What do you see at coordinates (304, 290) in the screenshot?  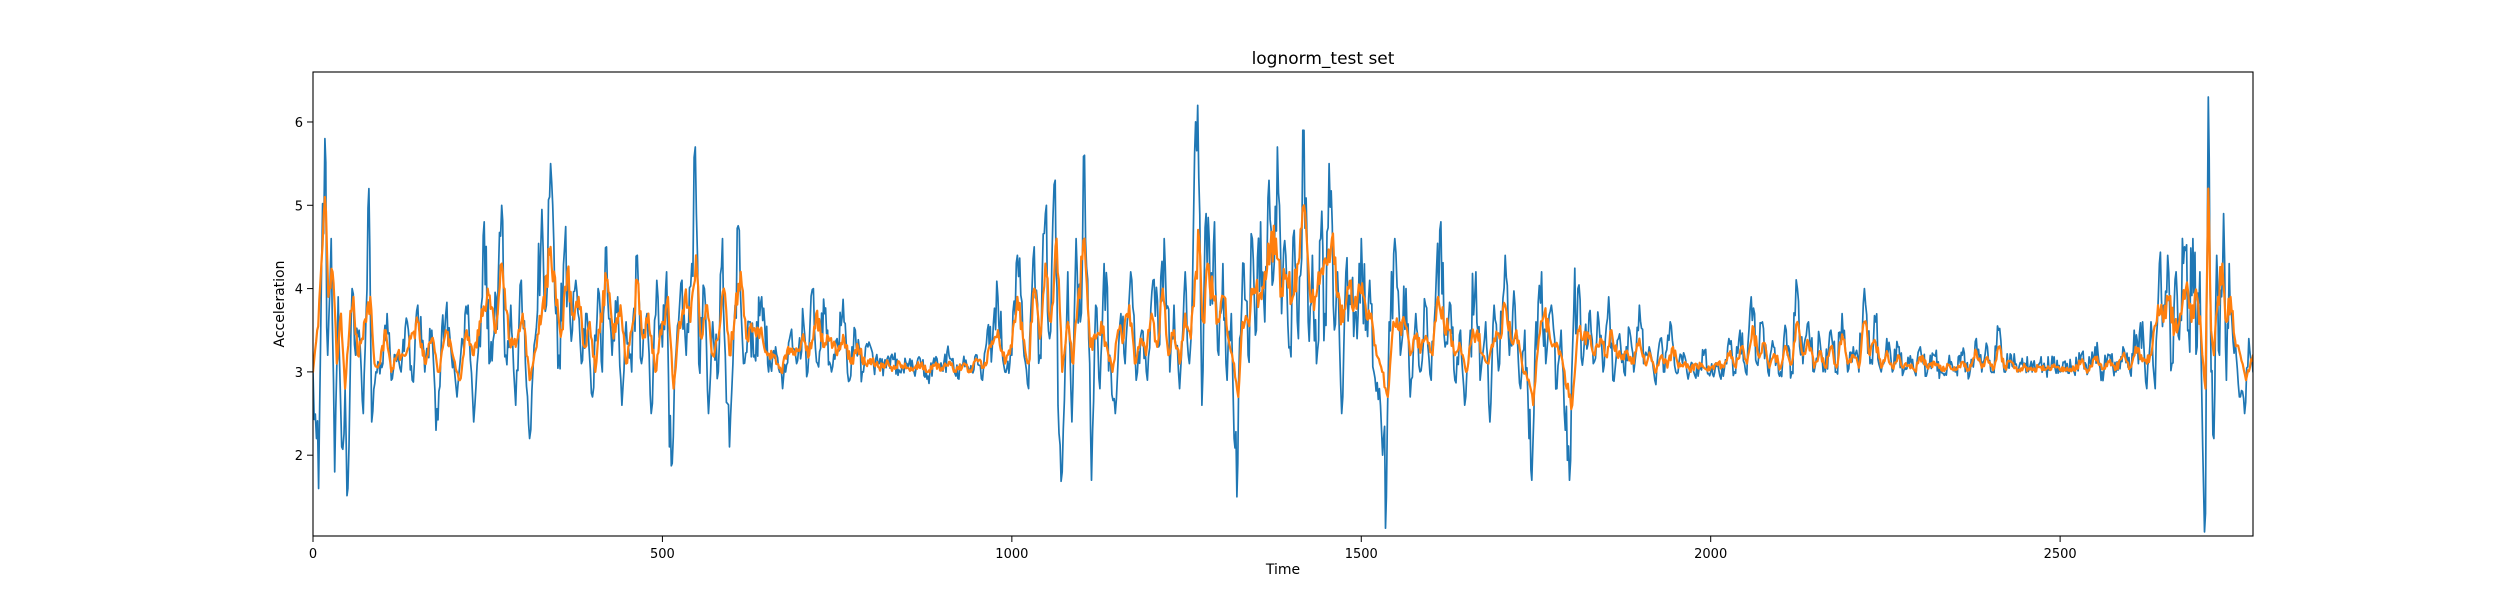 I see `y-axis: 2 3 4 5 6` at bounding box center [304, 290].